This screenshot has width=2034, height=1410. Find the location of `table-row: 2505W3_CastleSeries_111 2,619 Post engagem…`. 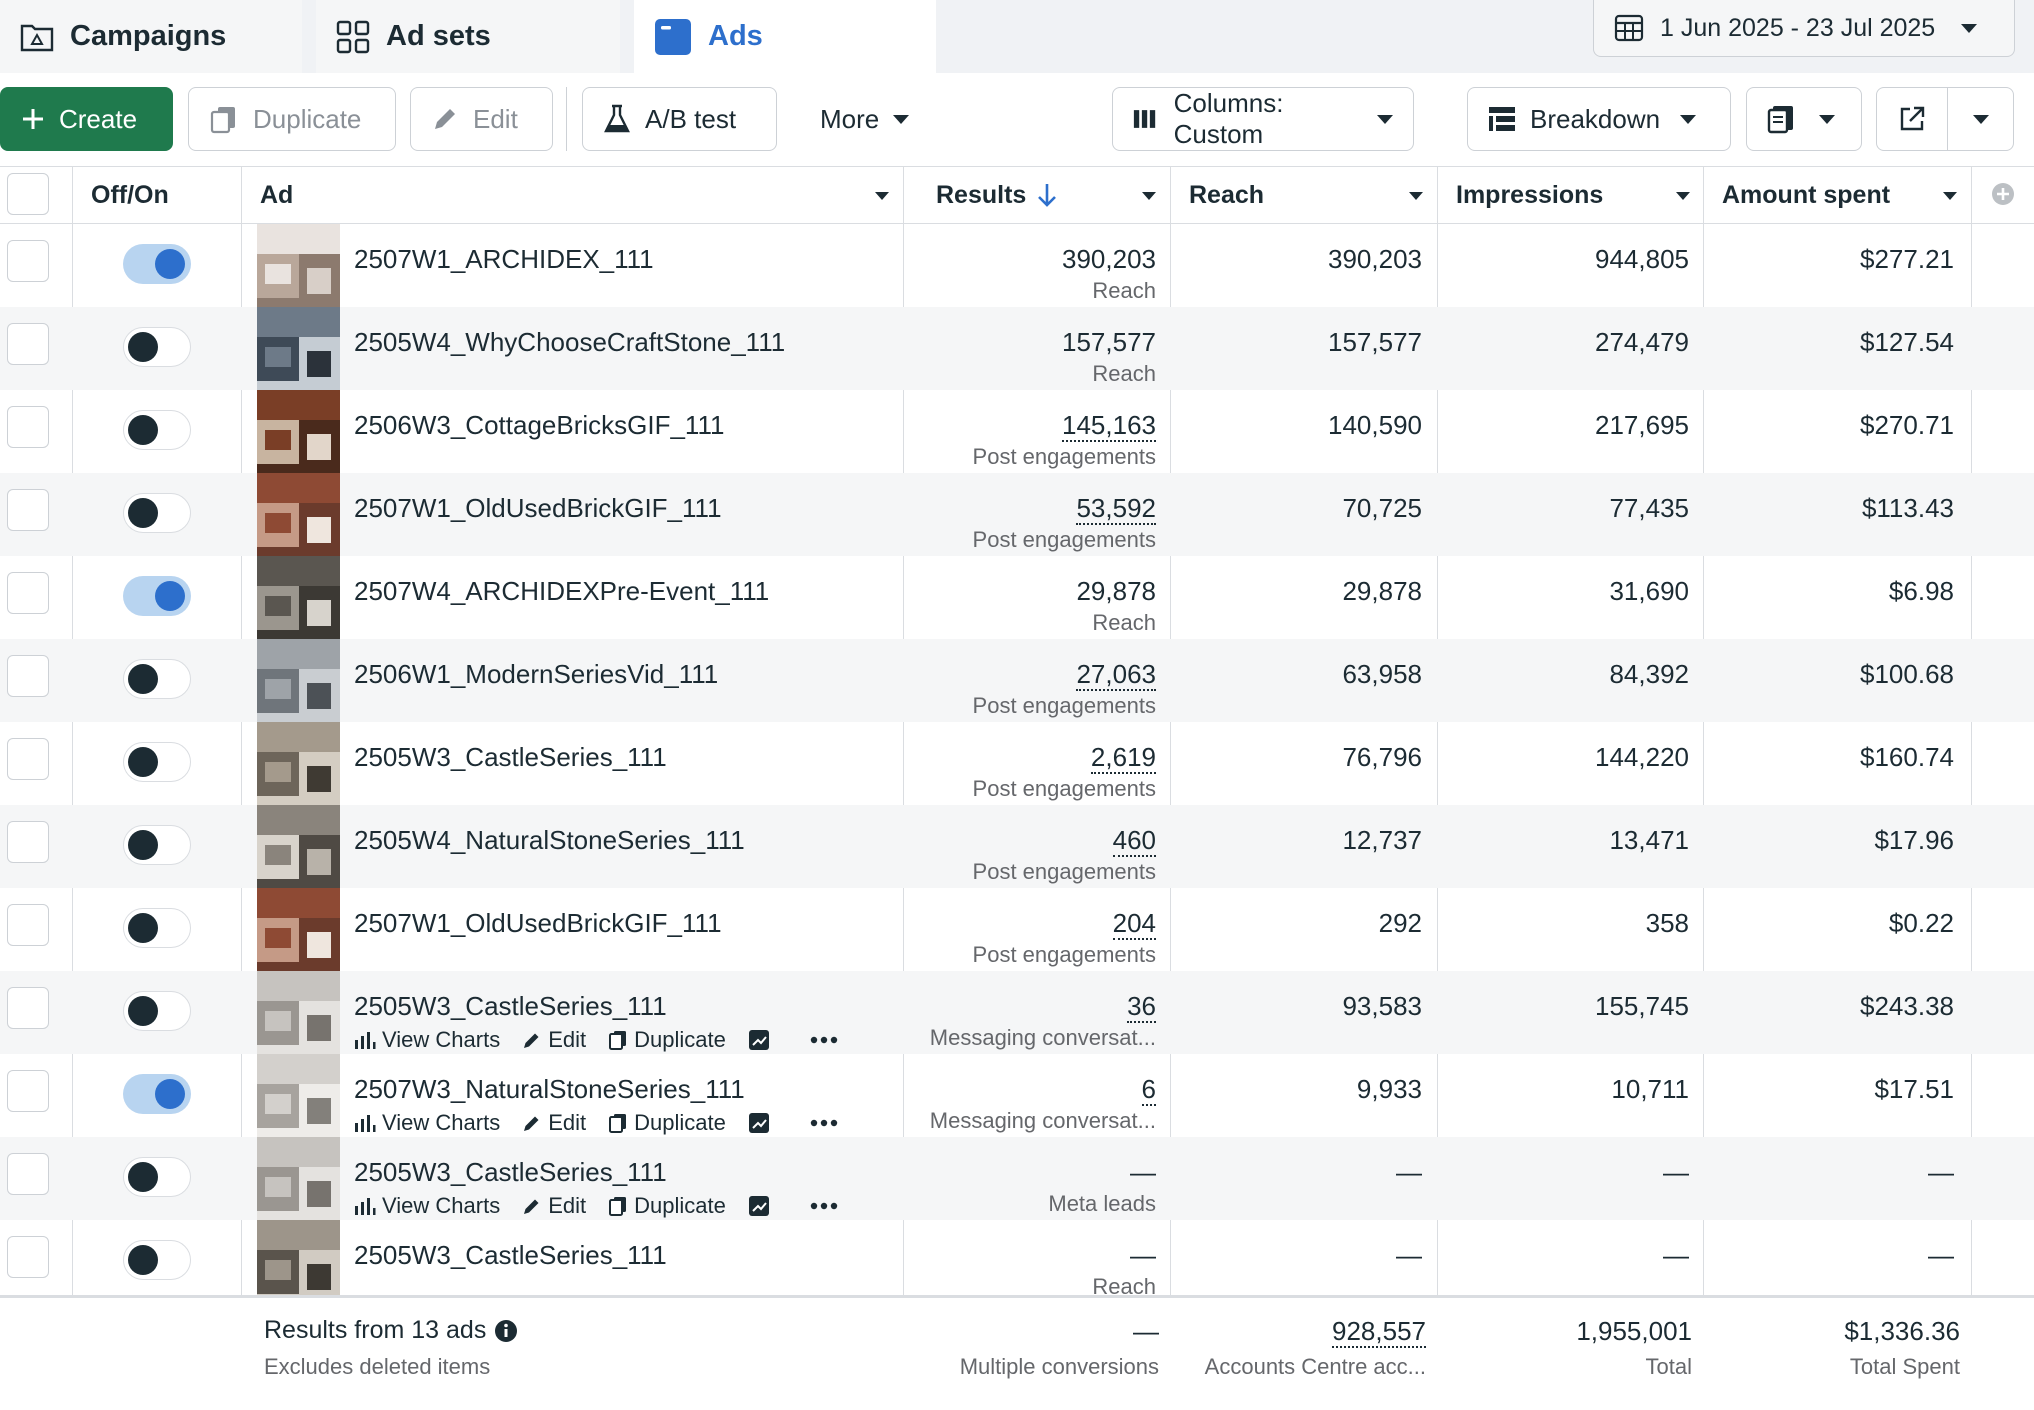

table-row: 2505W3_CastleSeries_111 2,619 Post engagem… is located at coordinates (1017, 763).